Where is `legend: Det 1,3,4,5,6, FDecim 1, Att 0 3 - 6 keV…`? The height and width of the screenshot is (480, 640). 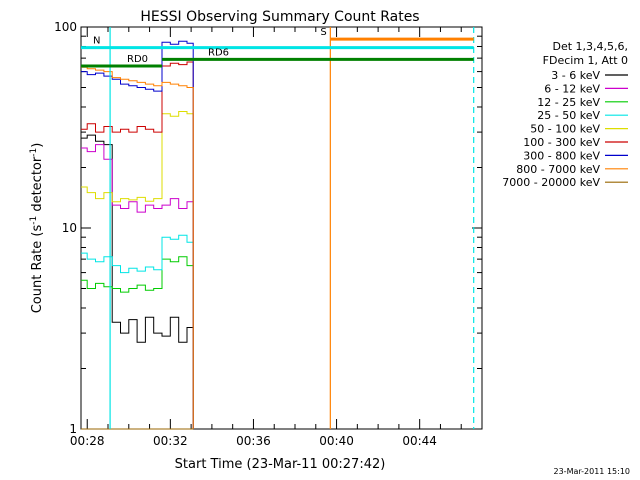
legend: Det 1,3,4,5,6, FDecim 1, Att 0 3 - 6 keV… is located at coordinates (565, 114).